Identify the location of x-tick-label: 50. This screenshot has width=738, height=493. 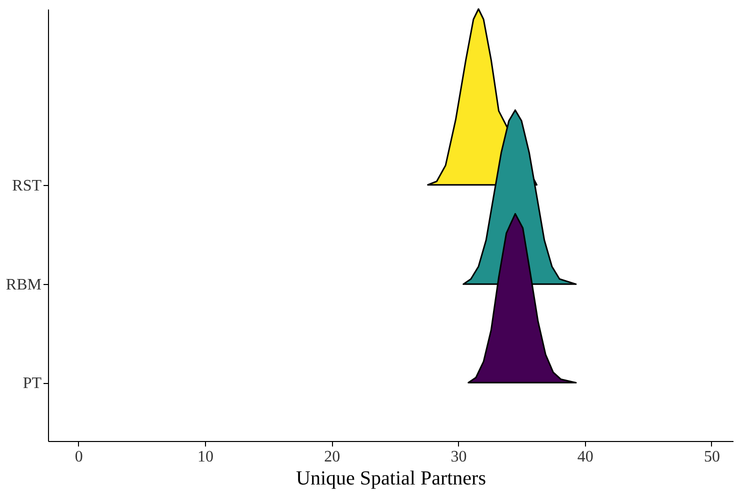
(712, 457).